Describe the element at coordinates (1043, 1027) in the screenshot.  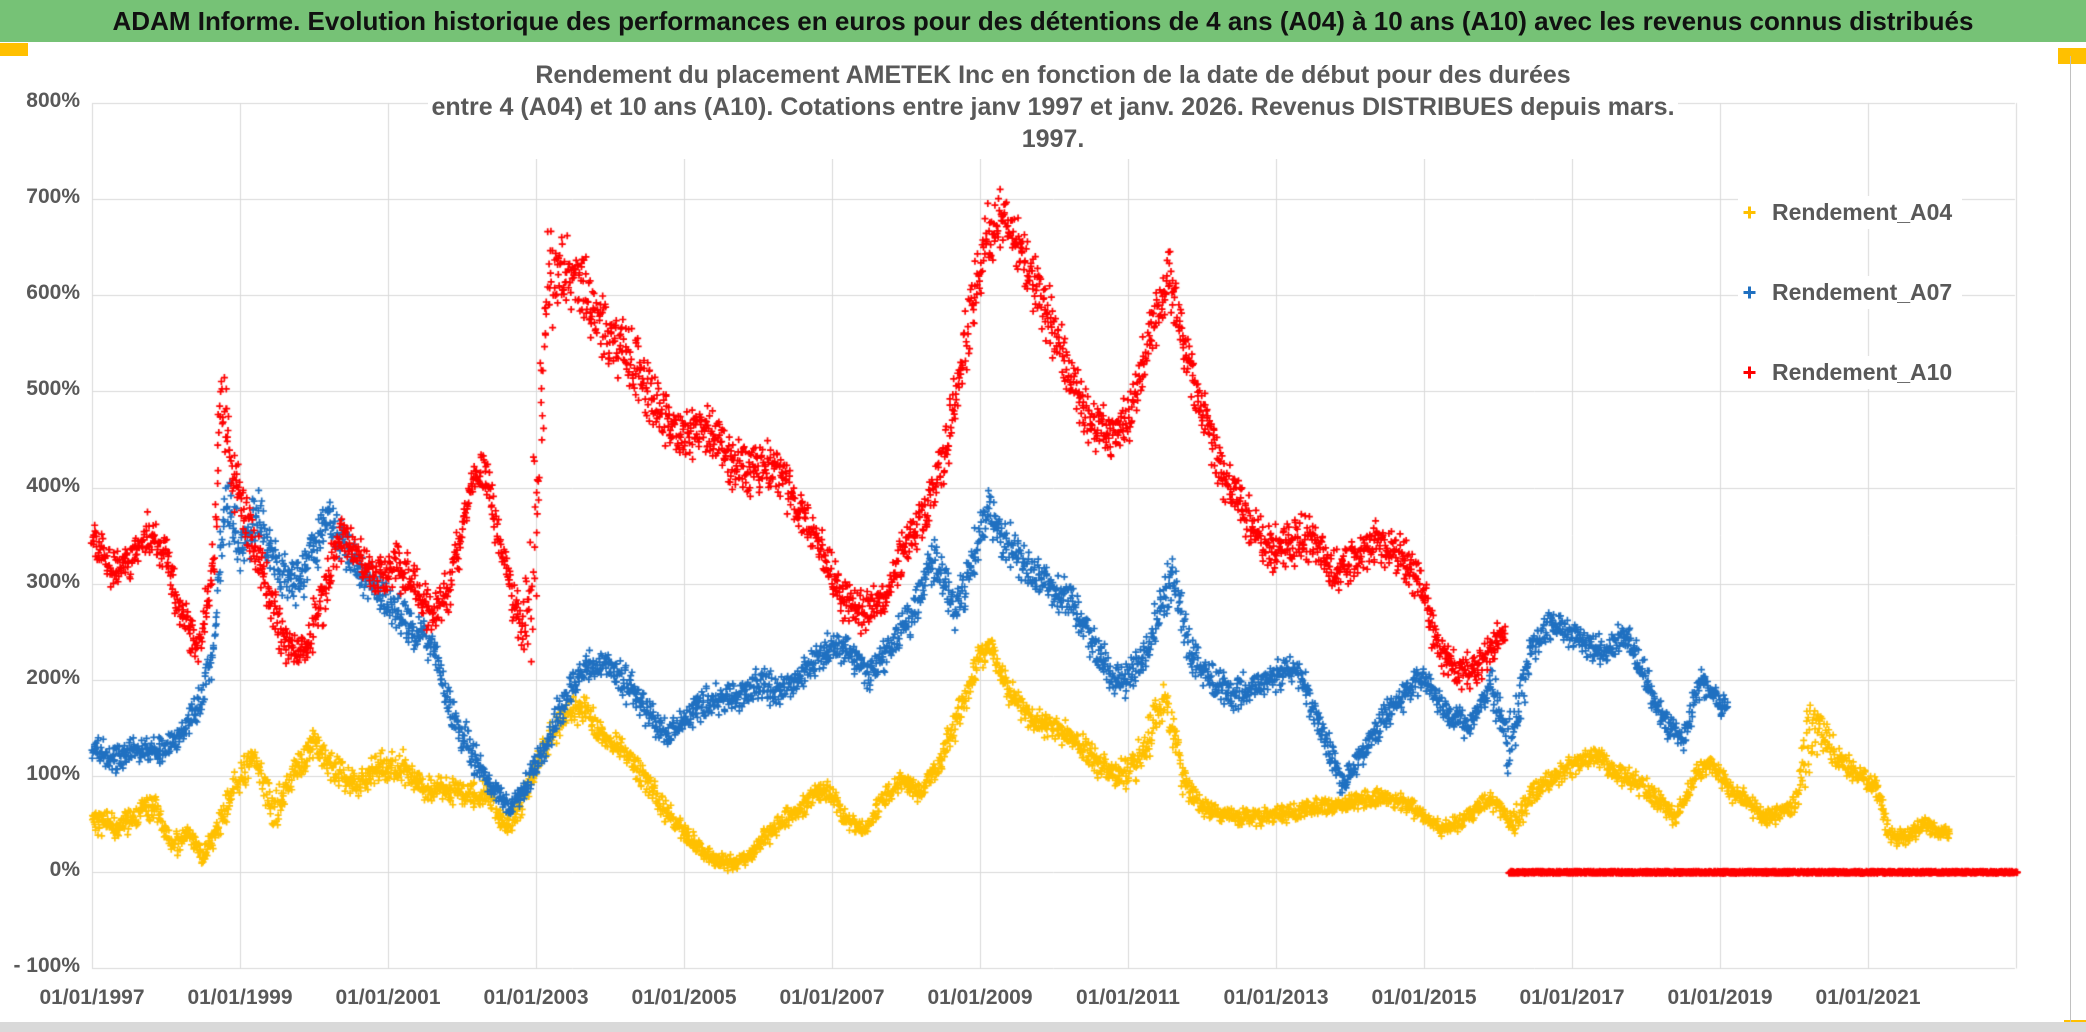
I see `bottom-strip` at that location.